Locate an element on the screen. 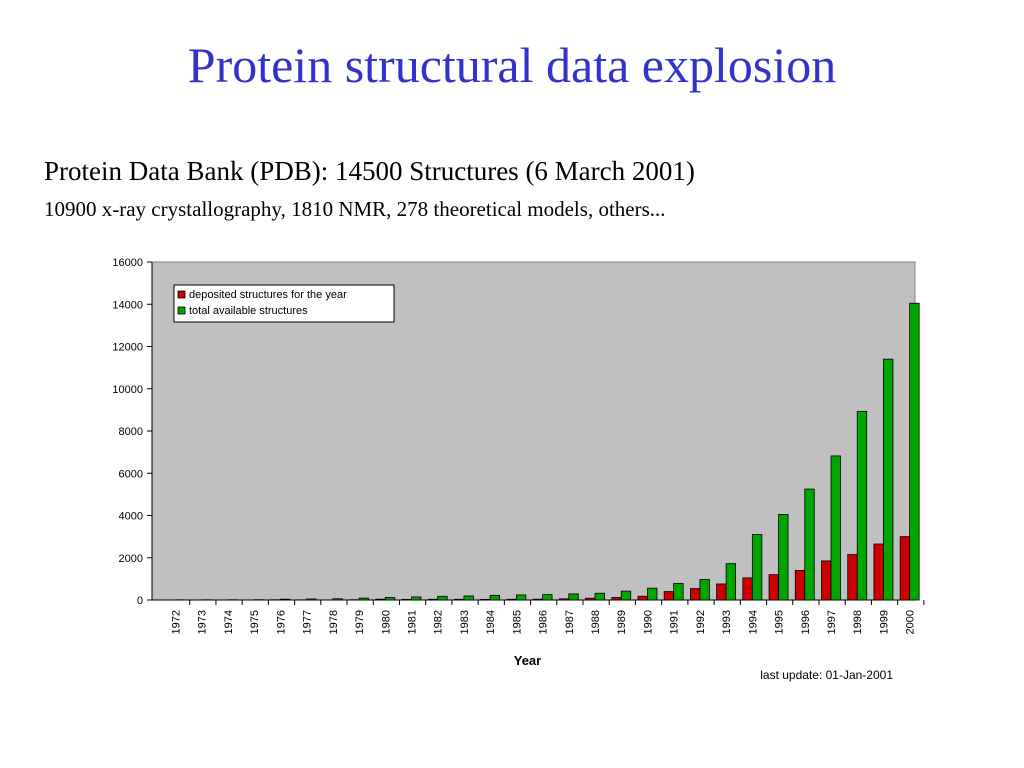  x-tick-label-1974: 1974 is located at coordinates (229, 622).